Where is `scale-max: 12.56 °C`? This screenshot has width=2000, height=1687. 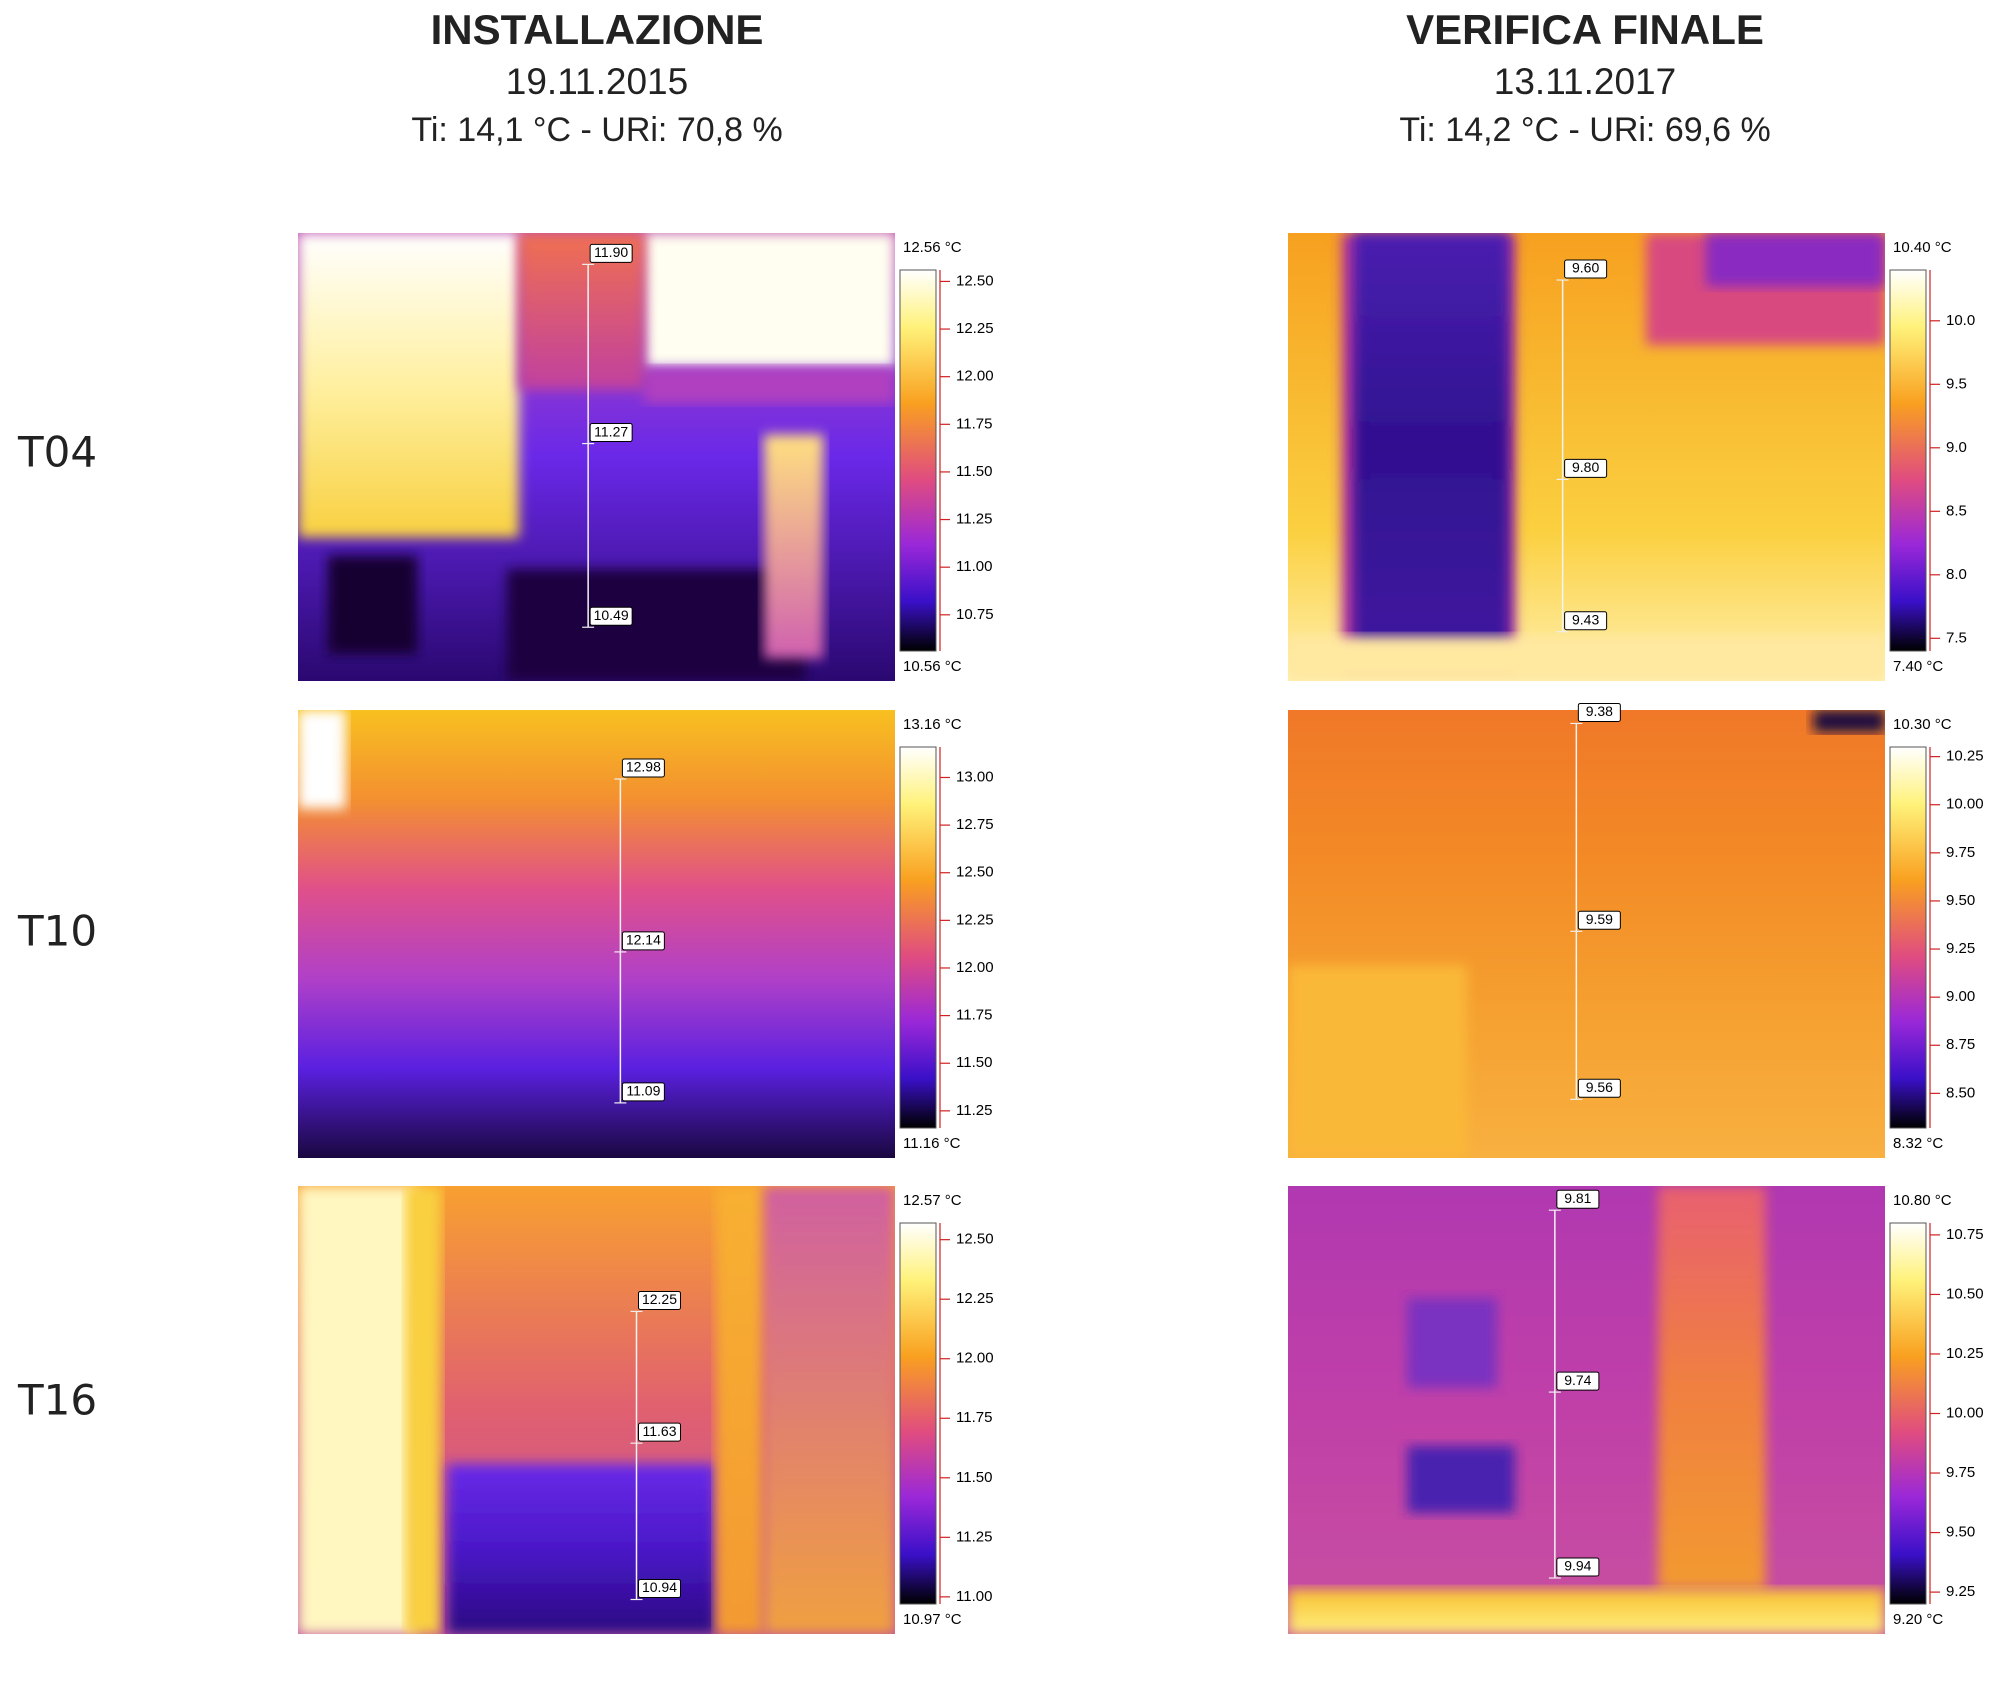 scale-max: 12.56 °C is located at coordinates (932, 247).